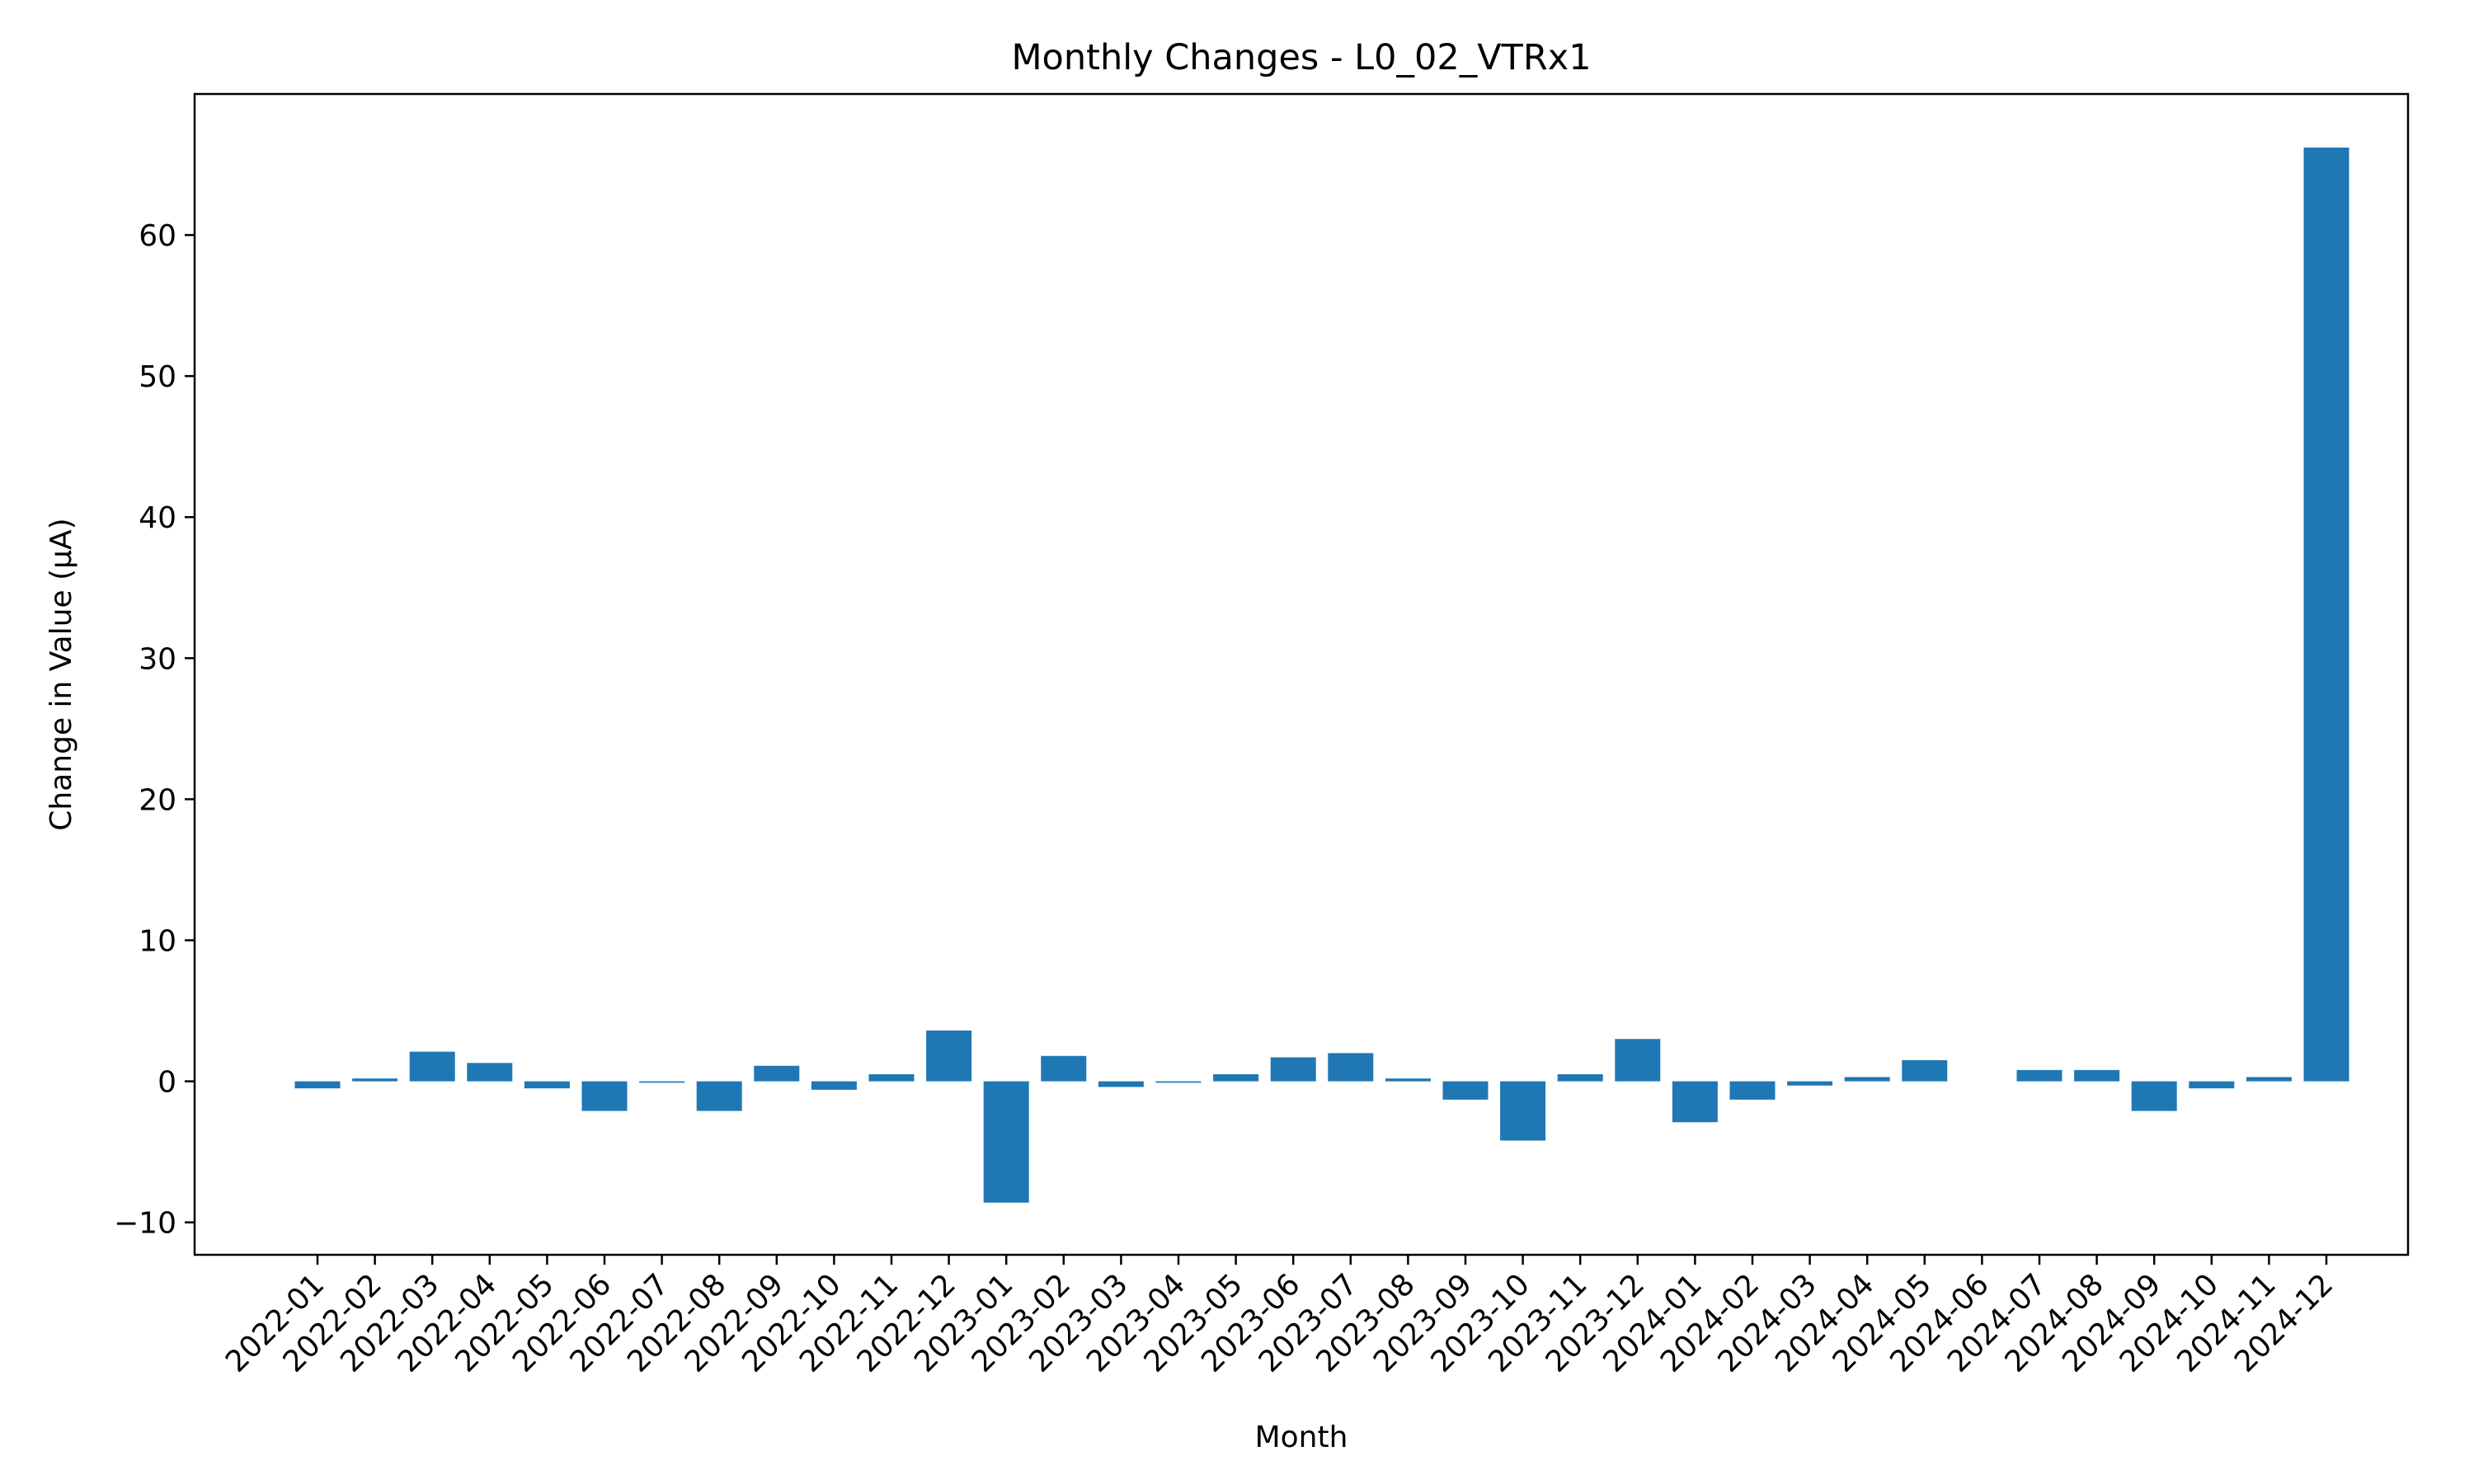 This screenshot has width=2474, height=1484. I want to click on y-axis-ticks: −10 0 10 20 30 40 50 60, so click(154, 730).